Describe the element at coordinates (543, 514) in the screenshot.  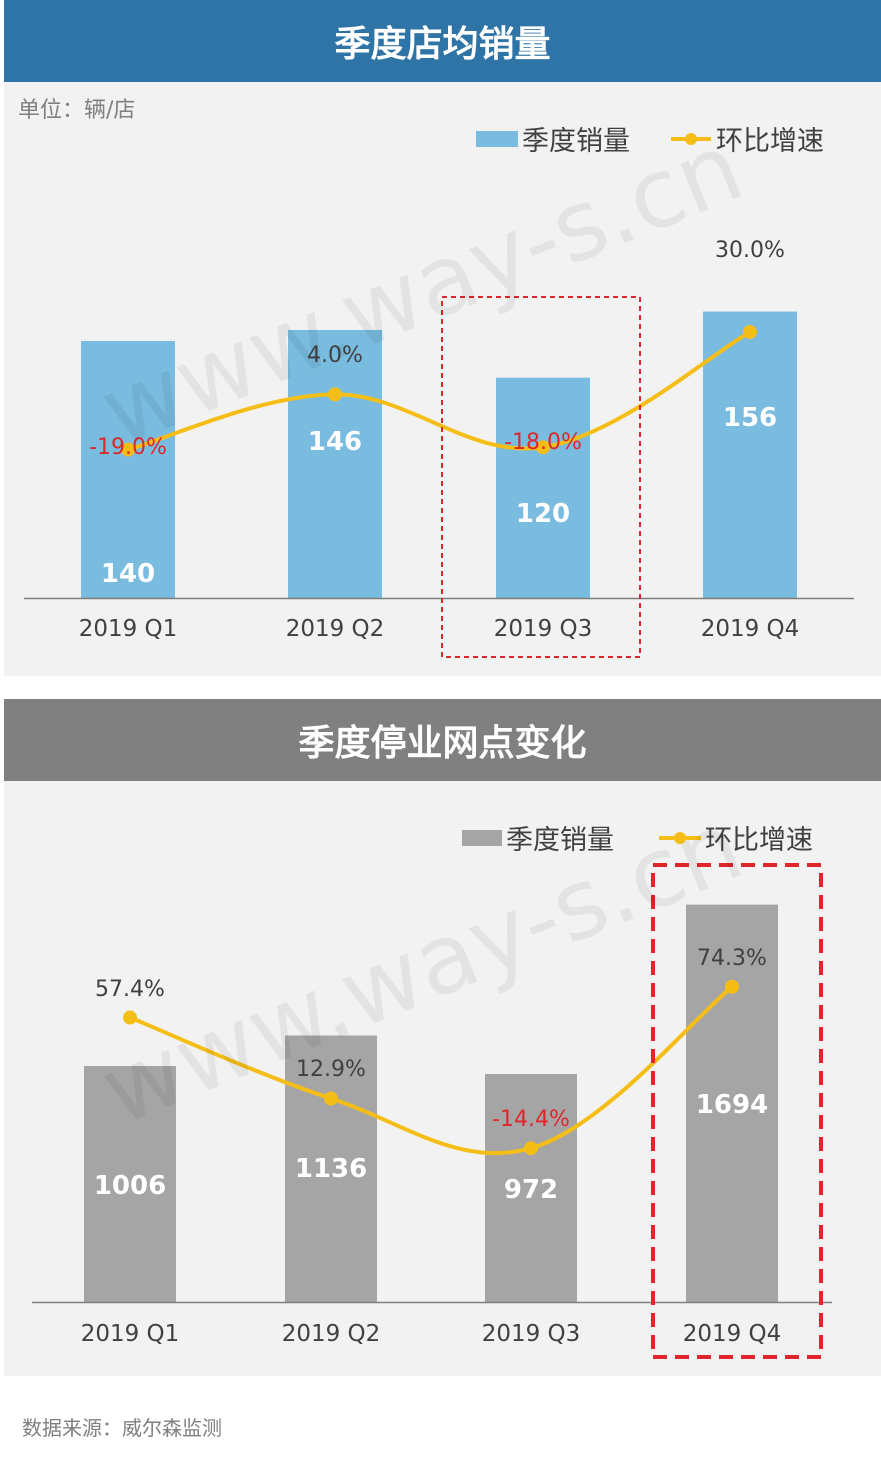
I see `bar-value-label-3: 120` at that location.